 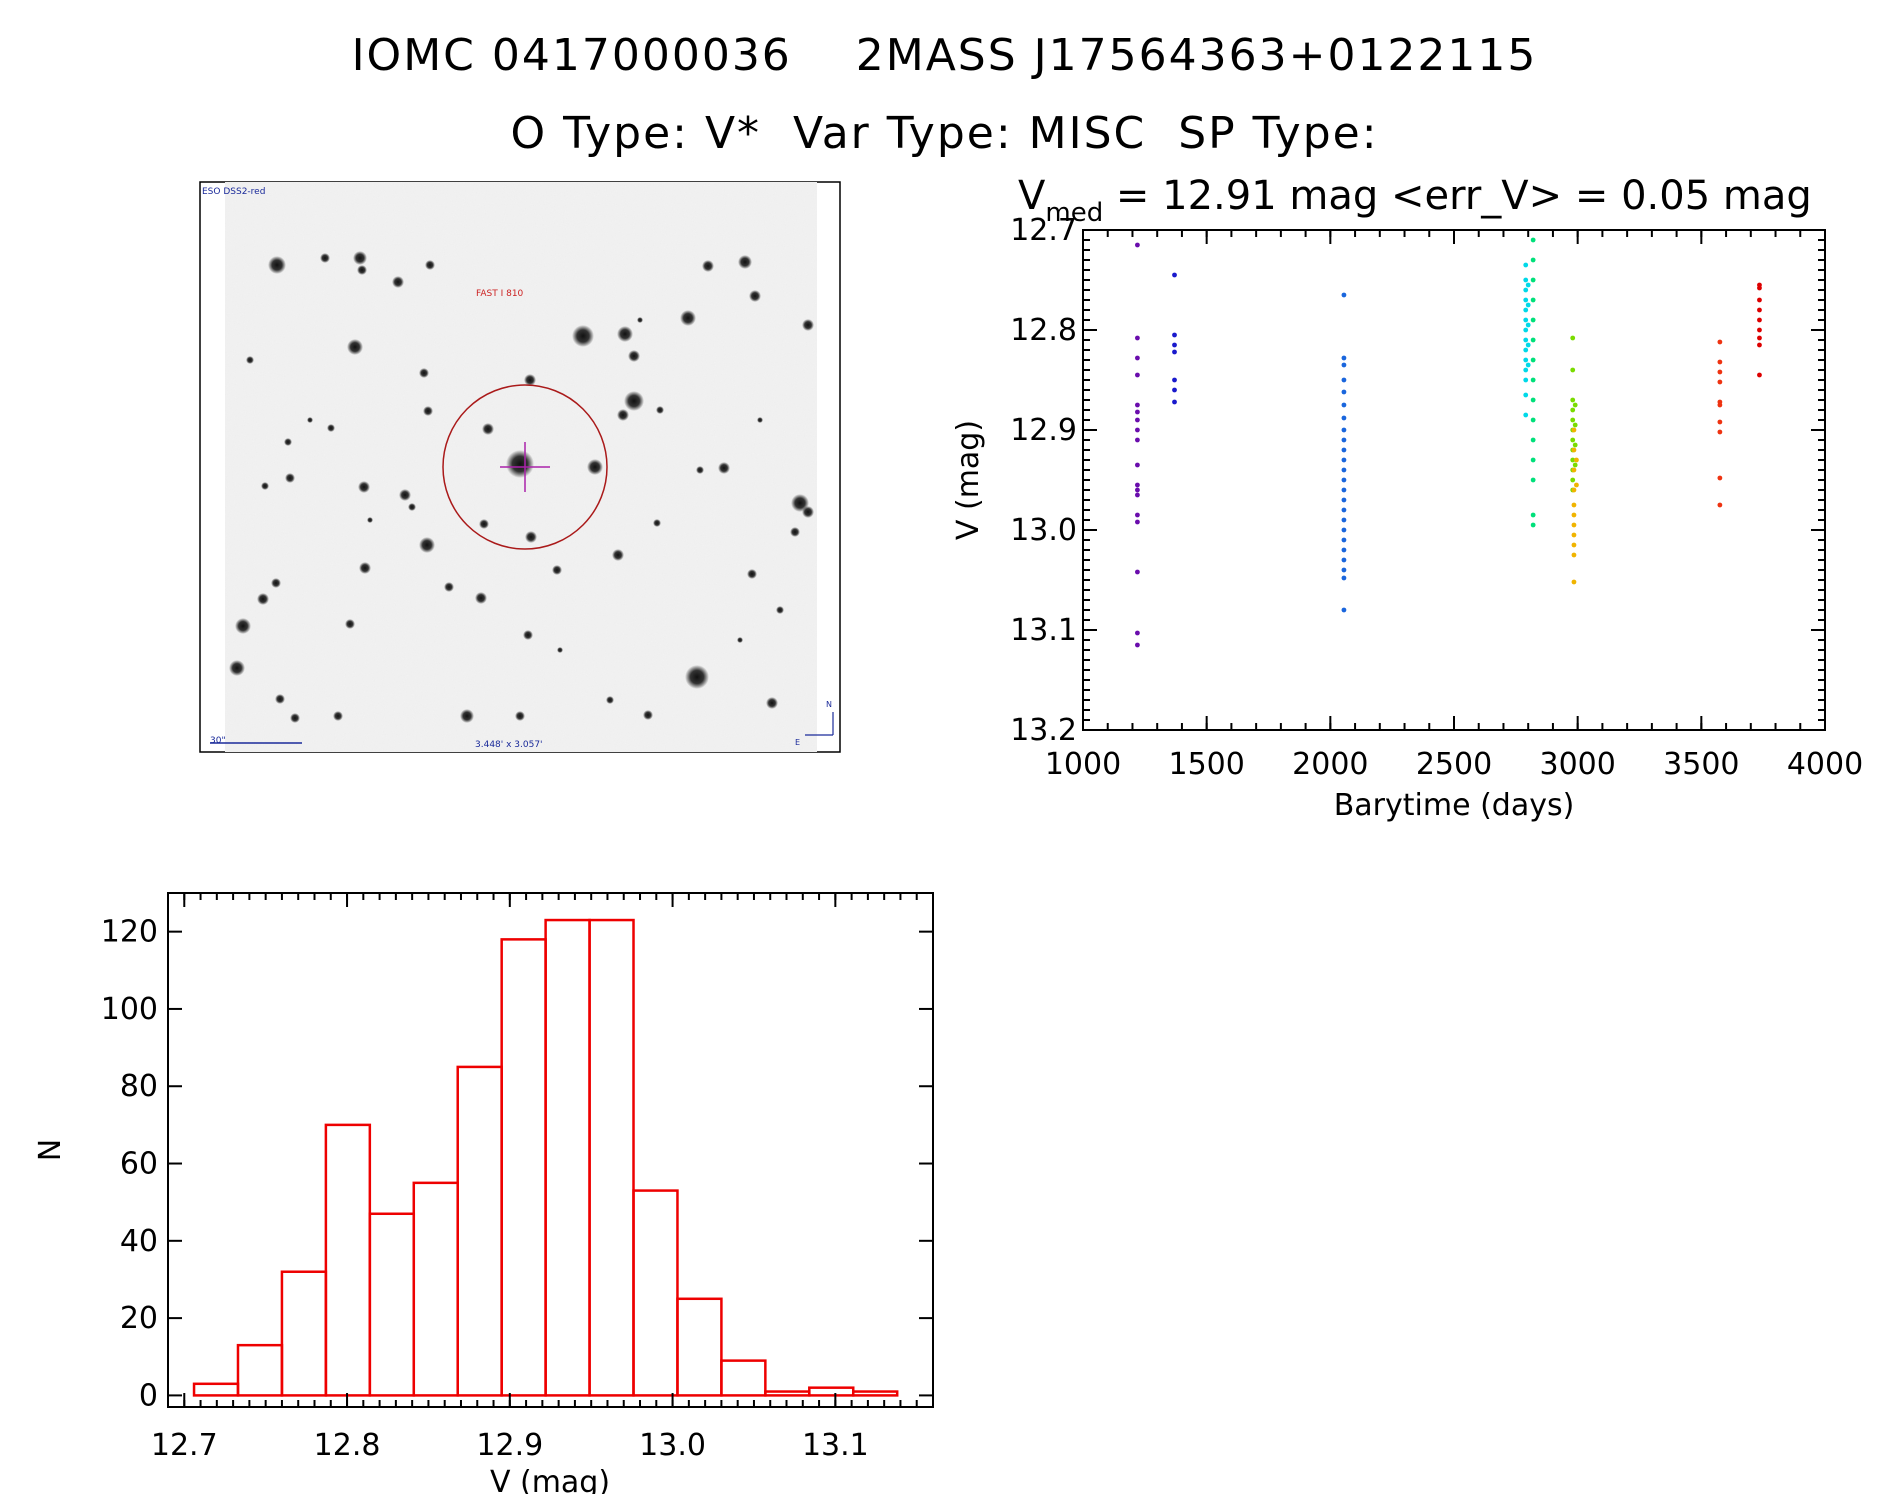 I want to click on star-field, so click(x=521, y=487).